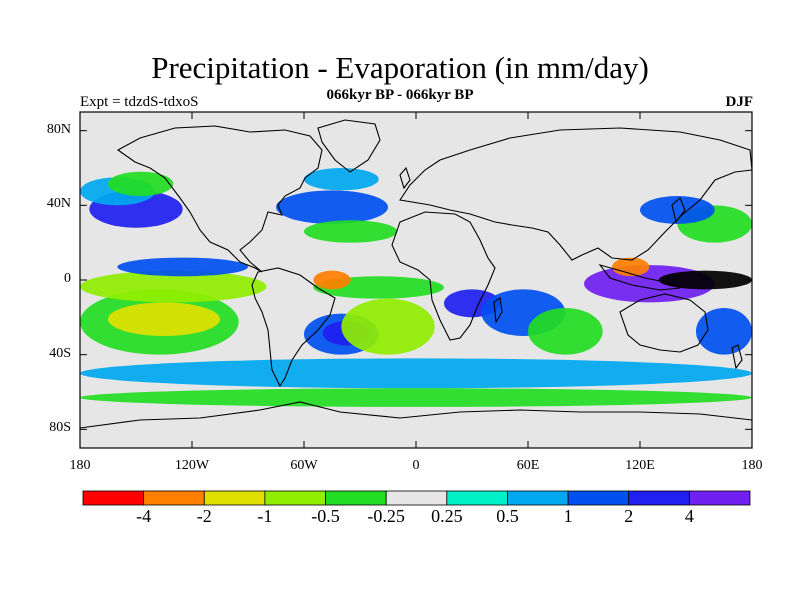  I want to click on colorbar-label-7: 1, so click(568, 516).